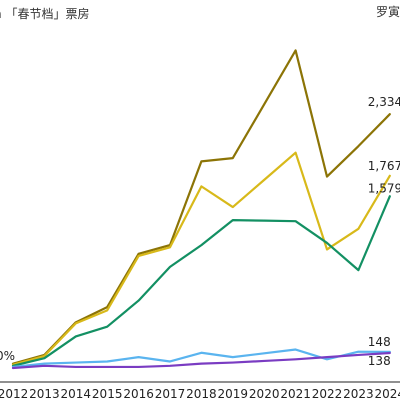 Image resolution: width=400 pixels, height=400 pixels. Describe the element at coordinates (107, 393) in the screenshot. I see `x-tick-label: 2015` at that location.